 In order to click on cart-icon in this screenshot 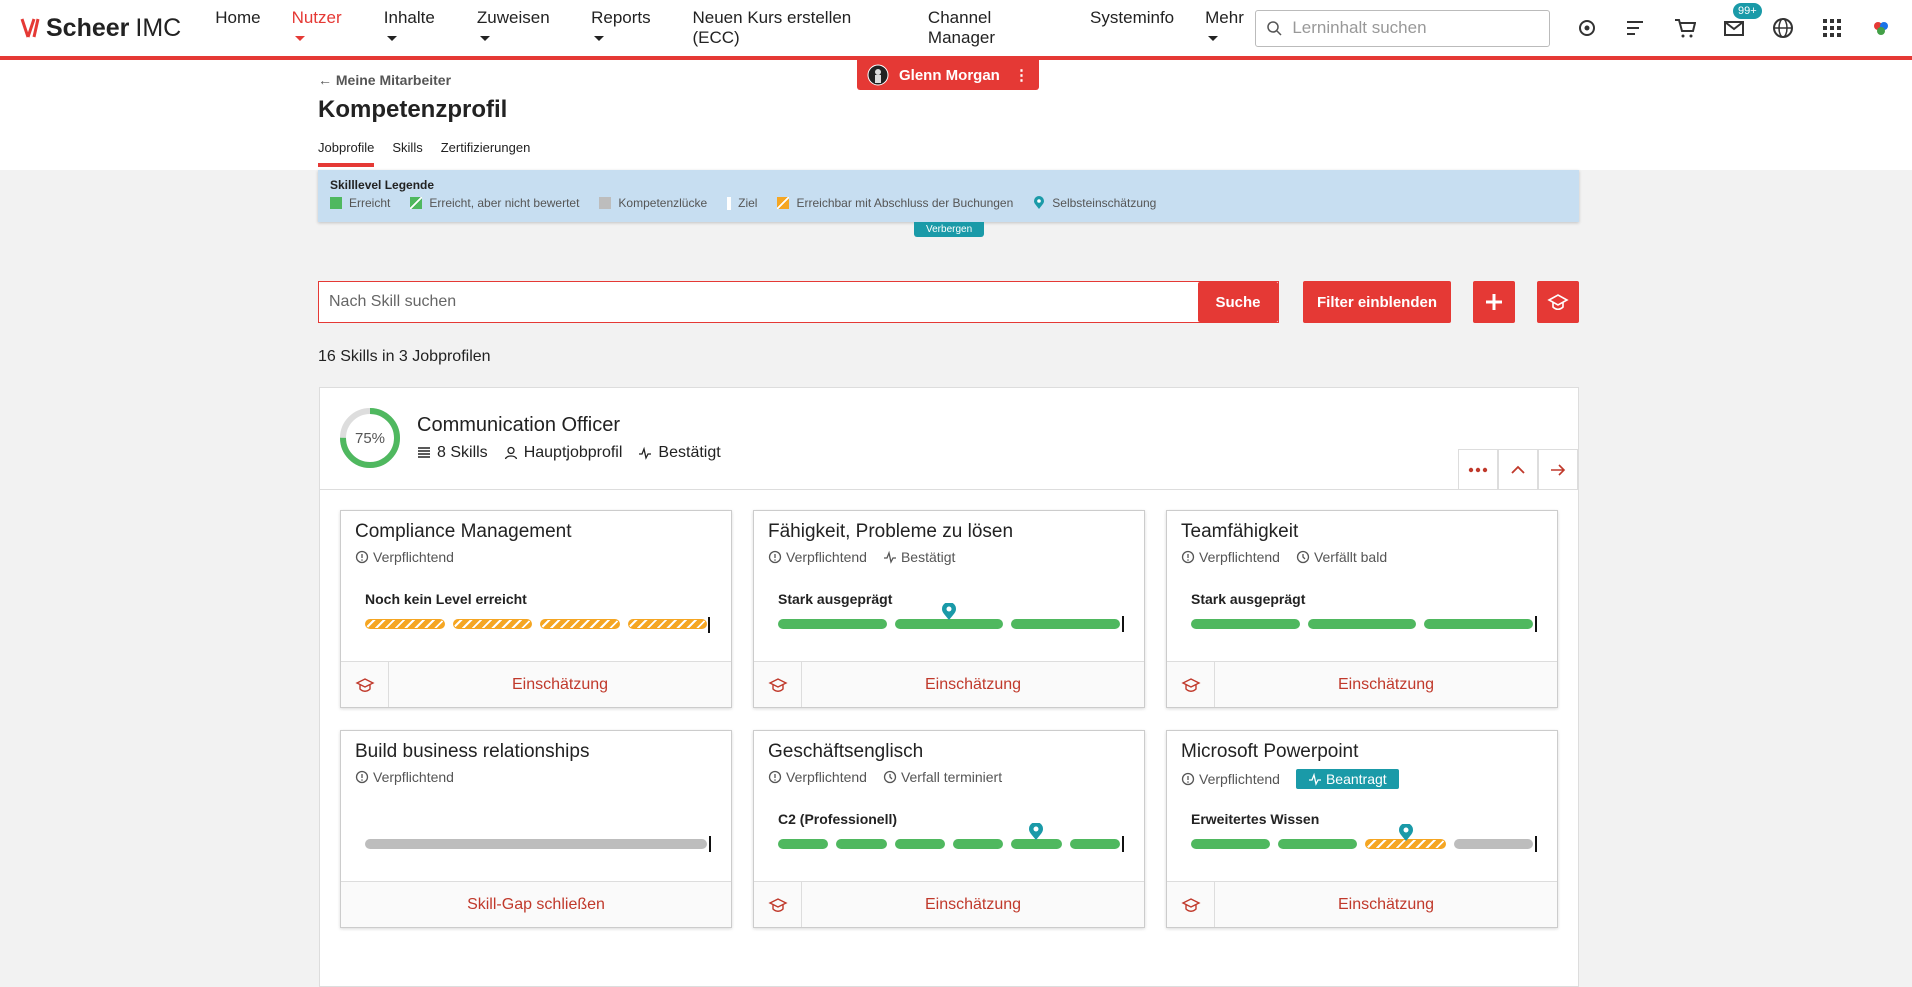, I will do `click(1685, 28)`.